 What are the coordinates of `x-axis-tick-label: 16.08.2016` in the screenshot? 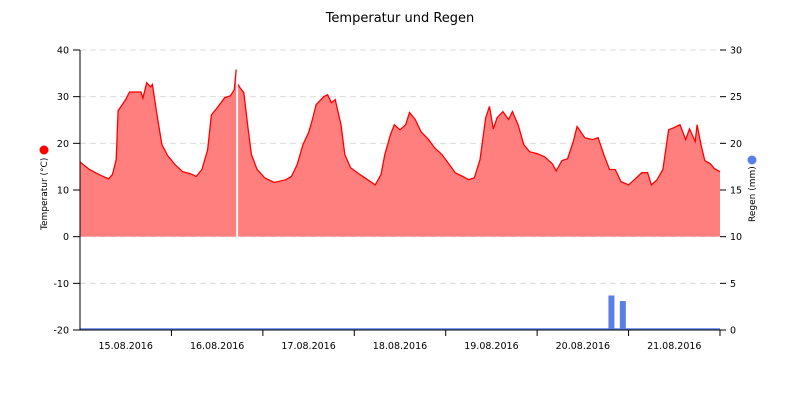 It's located at (217, 346).